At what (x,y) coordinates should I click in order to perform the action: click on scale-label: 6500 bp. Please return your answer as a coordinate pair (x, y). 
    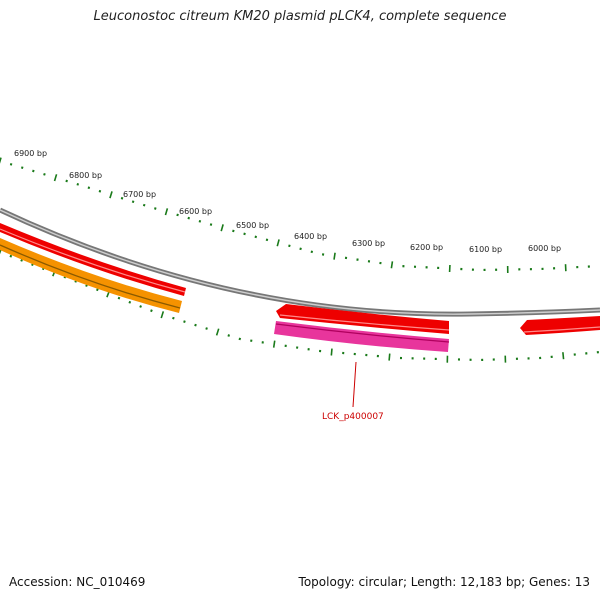
    Looking at the image, I should click on (252, 225).